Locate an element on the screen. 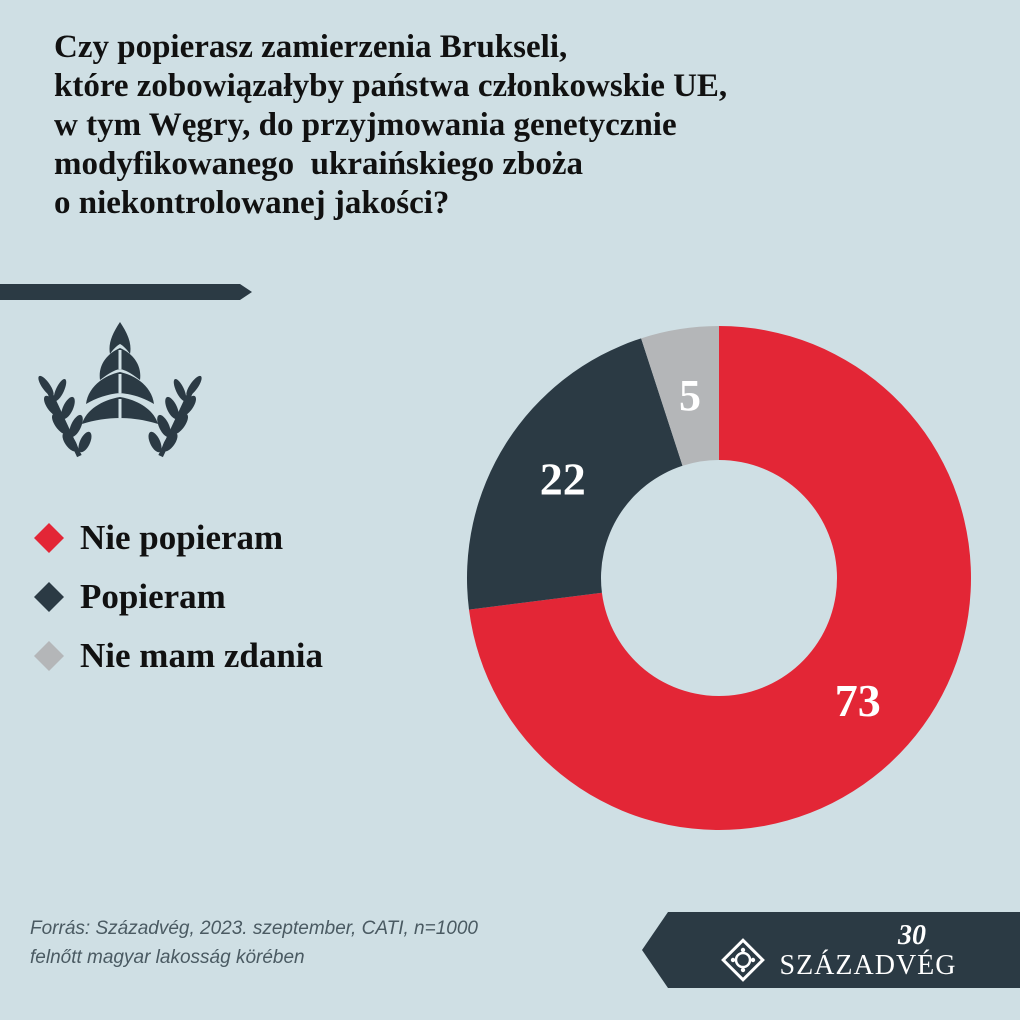 This screenshot has width=1020, height=1020. data-label-1: 73 is located at coordinates (858, 700).